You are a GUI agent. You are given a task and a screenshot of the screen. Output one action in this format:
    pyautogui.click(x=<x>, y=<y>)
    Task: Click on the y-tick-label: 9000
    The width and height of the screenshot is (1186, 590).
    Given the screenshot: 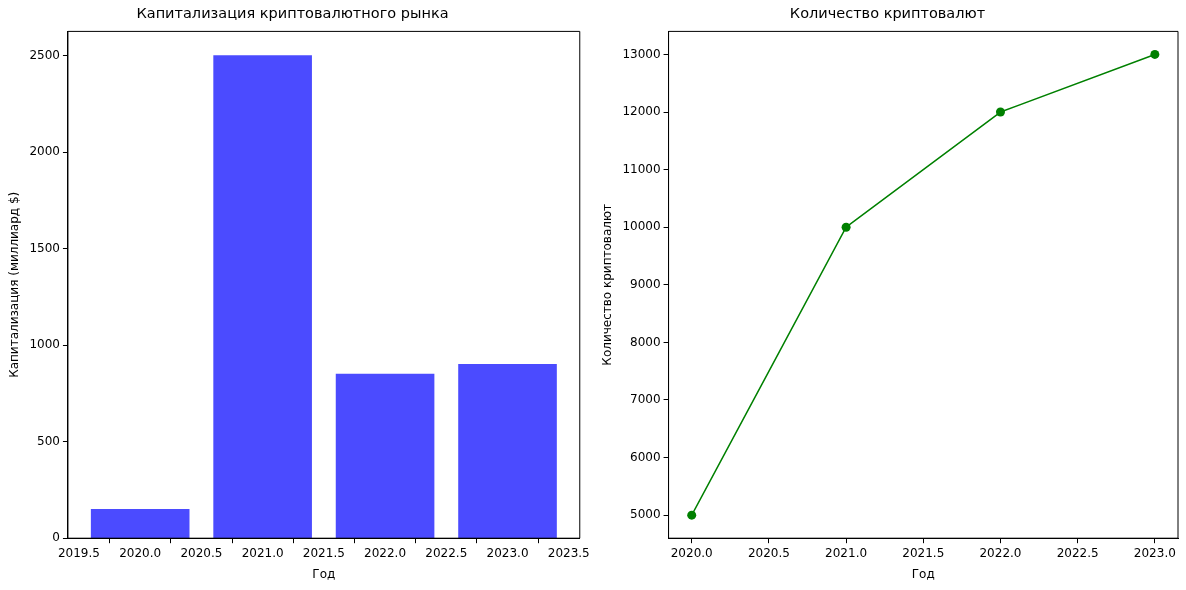 What is the action you would take?
    pyautogui.click(x=645, y=283)
    